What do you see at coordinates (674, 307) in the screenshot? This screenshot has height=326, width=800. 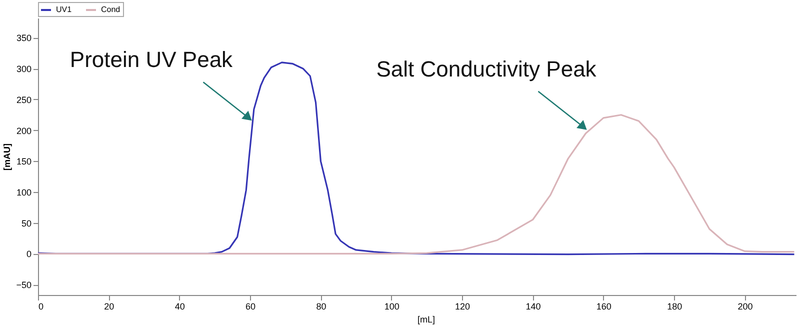 I see `x-tick-label: 180` at bounding box center [674, 307].